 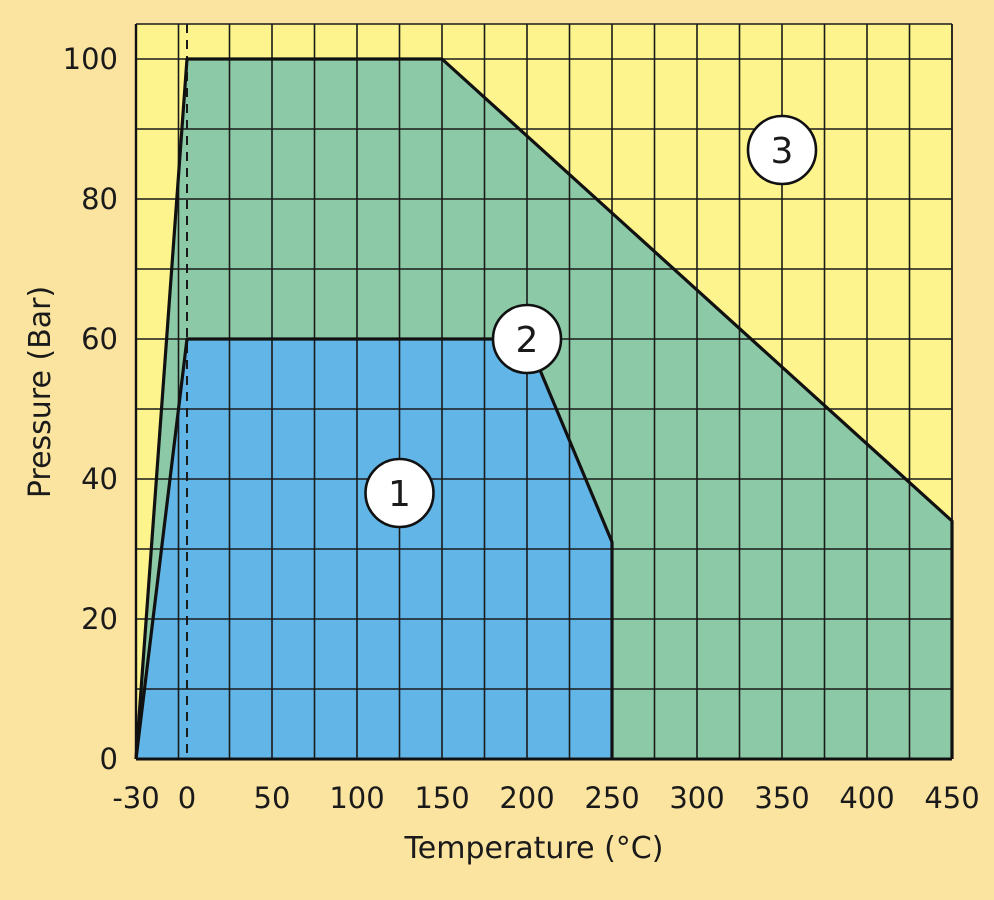 What do you see at coordinates (40, 392) in the screenshot?
I see `y-axis-title: Pressure (Bar)` at bounding box center [40, 392].